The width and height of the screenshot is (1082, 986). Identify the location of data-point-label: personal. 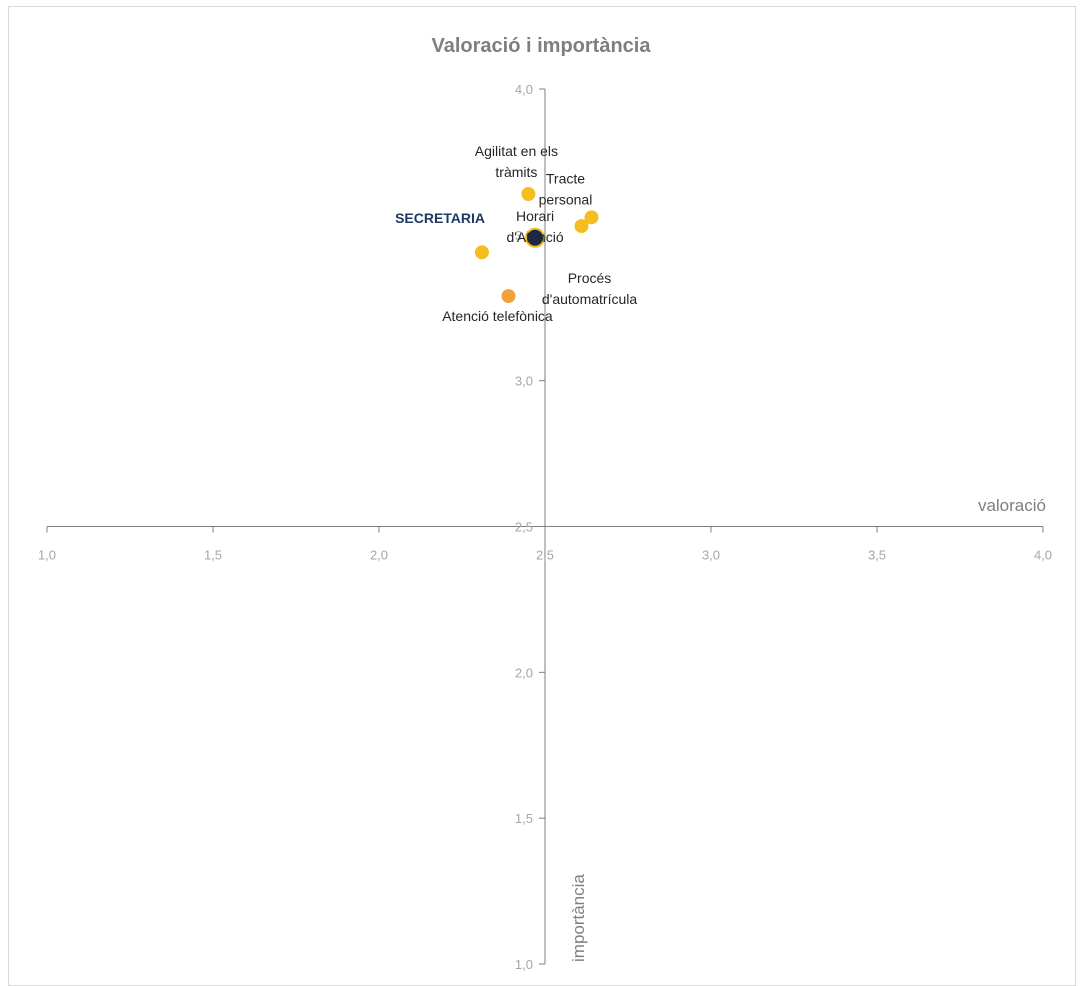
(566, 199).